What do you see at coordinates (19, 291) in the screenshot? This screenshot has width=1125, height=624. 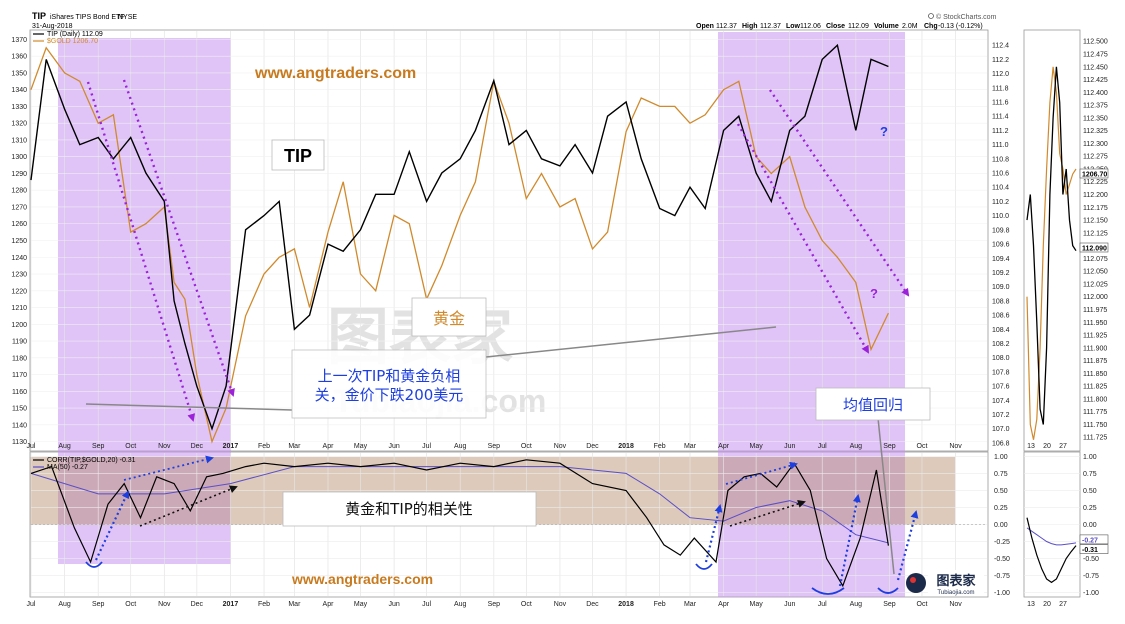 I see `left-tick-label: 1220` at bounding box center [19, 291].